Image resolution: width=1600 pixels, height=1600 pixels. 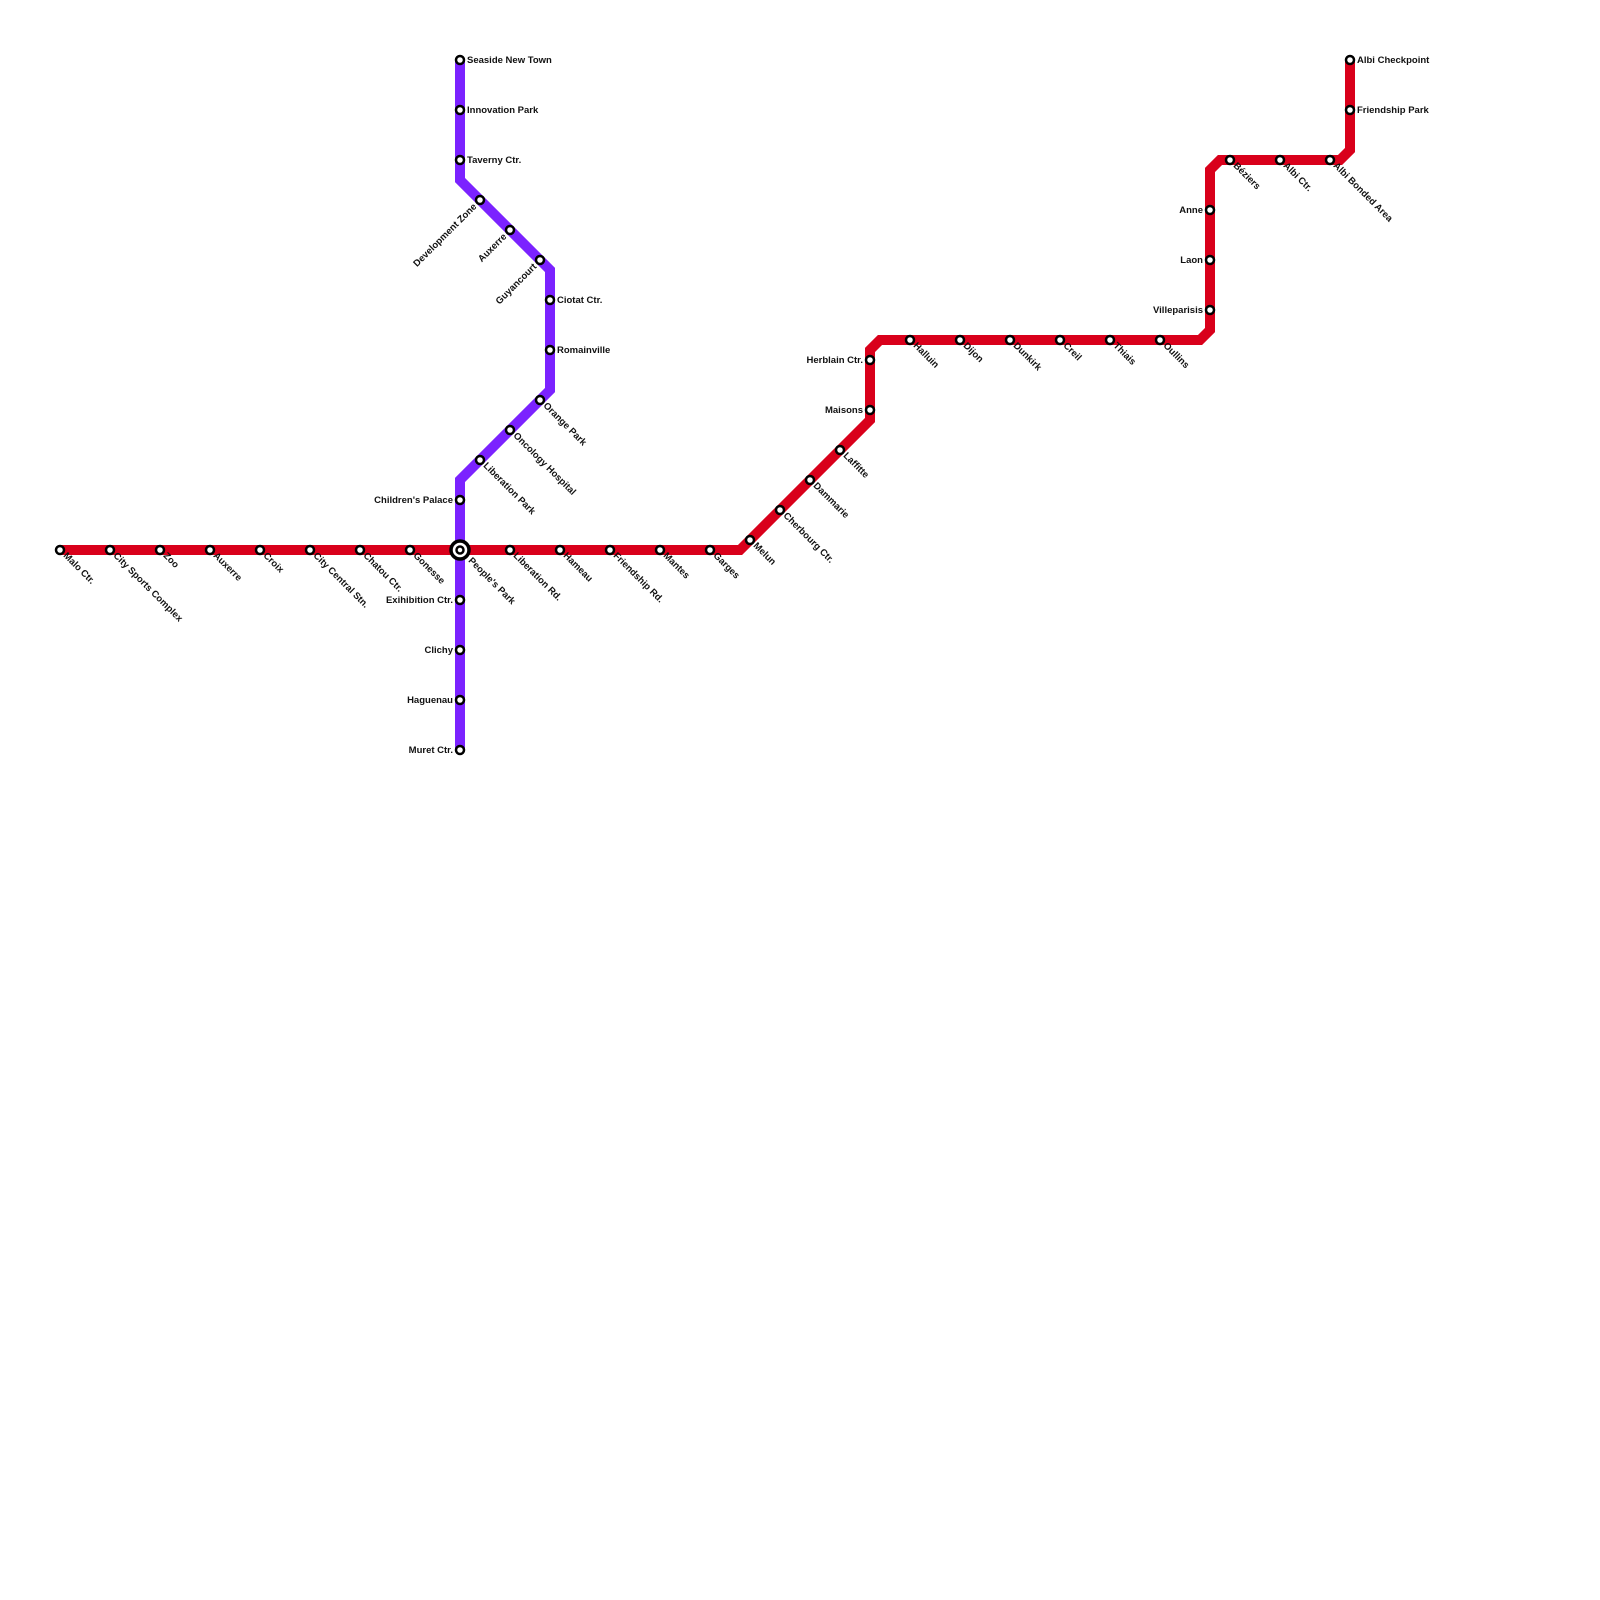 What do you see at coordinates (520, 280) in the screenshot?
I see `station-guyancourt: Guyancourt` at bounding box center [520, 280].